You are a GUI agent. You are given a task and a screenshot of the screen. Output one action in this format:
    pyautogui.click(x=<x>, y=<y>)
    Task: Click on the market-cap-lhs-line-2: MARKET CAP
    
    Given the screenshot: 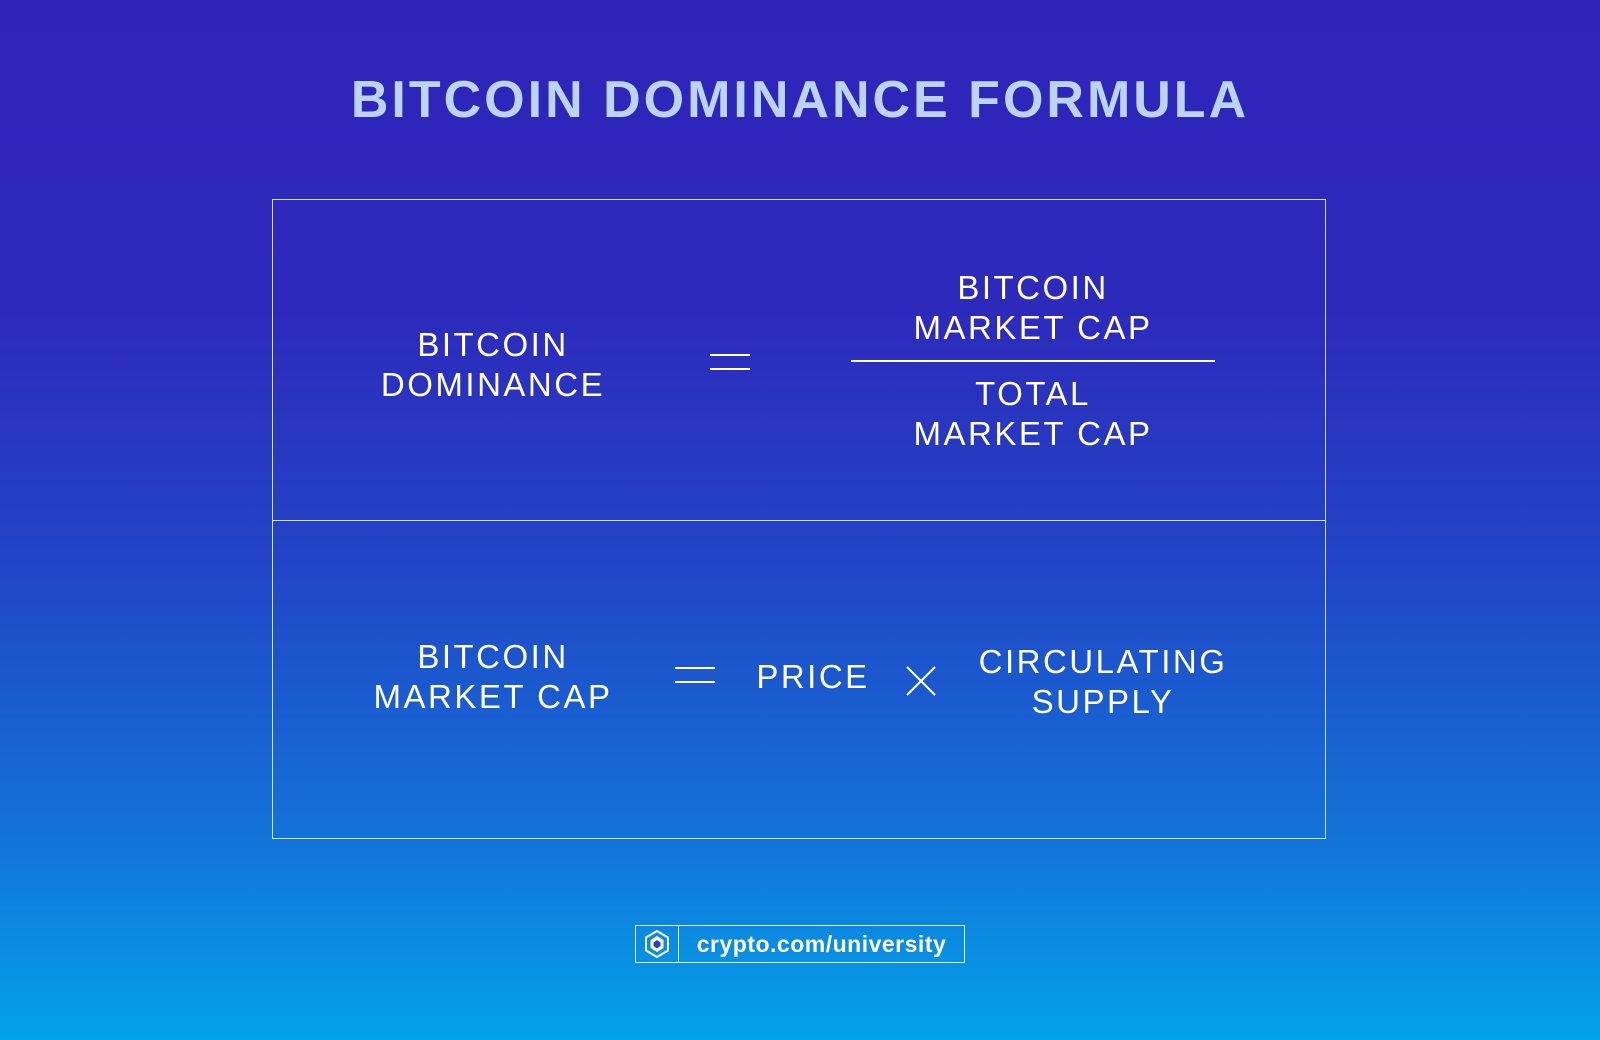 What is the action you would take?
    pyautogui.click(x=493, y=696)
    